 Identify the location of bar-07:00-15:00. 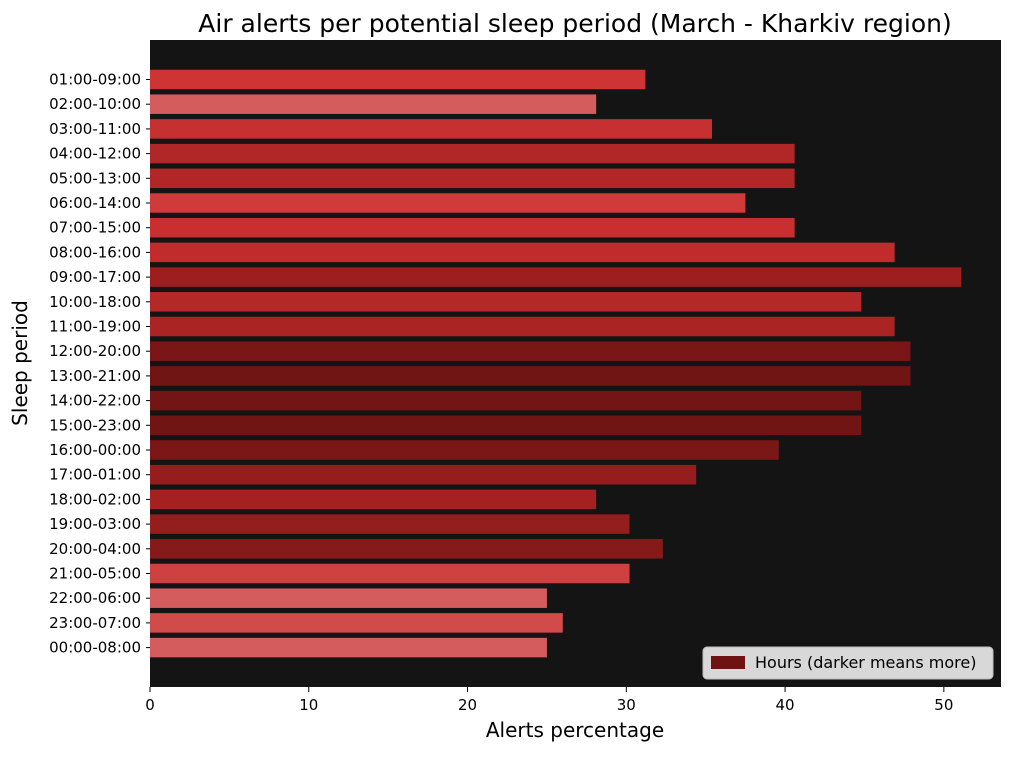
(472, 227).